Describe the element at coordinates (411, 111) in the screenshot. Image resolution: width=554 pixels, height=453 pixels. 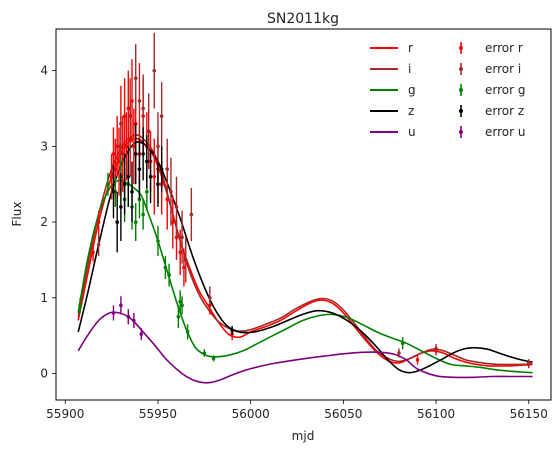
I see `legend-label: z` at that location.